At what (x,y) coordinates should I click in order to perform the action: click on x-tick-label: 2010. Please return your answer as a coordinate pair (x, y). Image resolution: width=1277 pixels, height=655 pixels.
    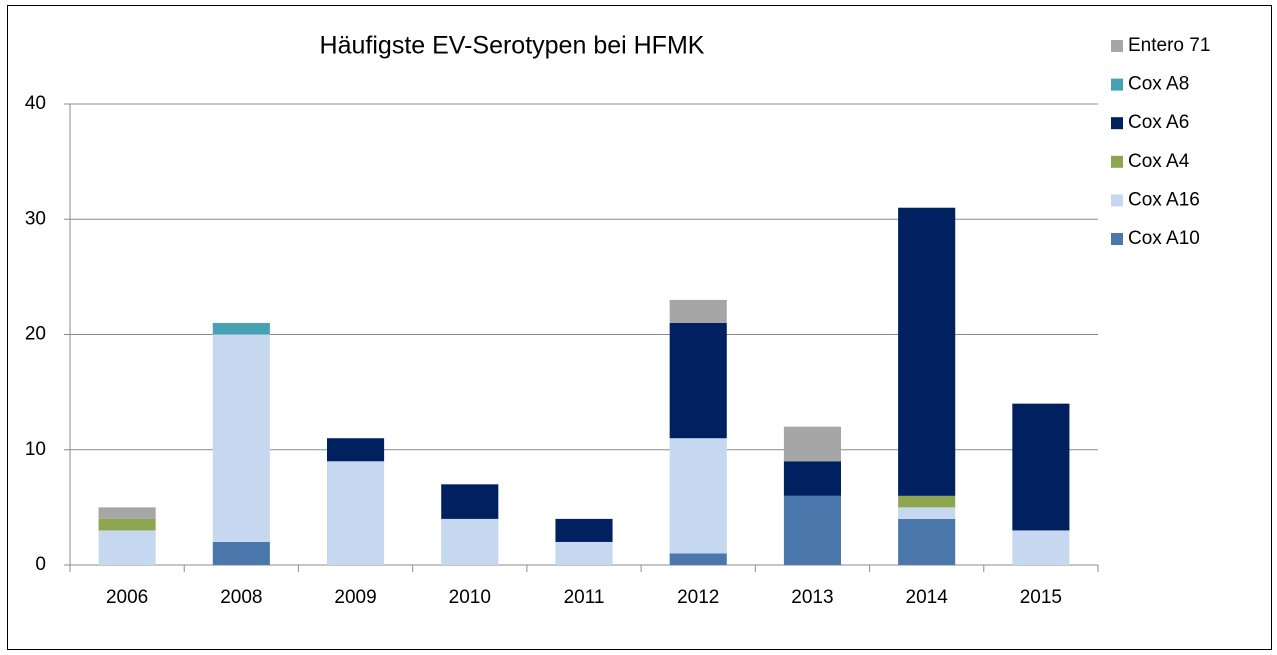
    Looking at the image, I should click on (470, 597).